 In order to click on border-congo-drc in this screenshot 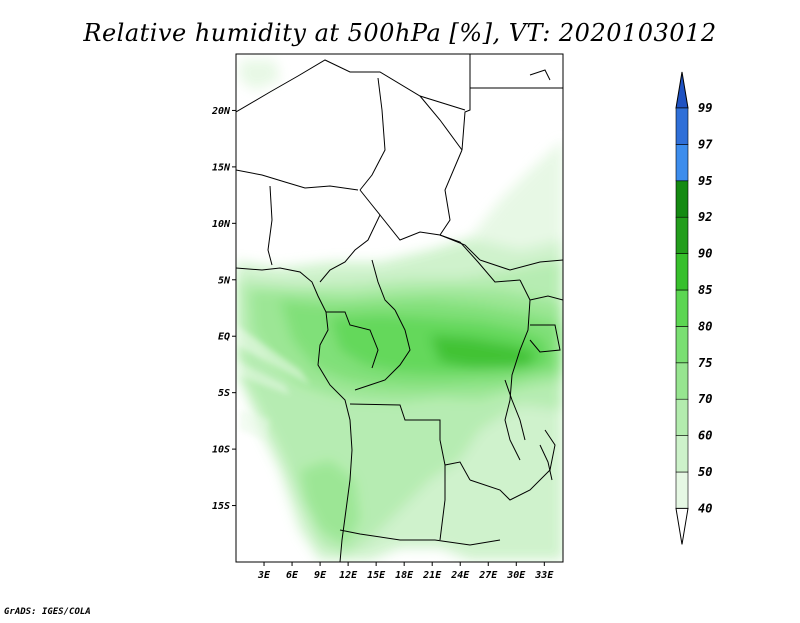, I will do `click(382, 350)`.